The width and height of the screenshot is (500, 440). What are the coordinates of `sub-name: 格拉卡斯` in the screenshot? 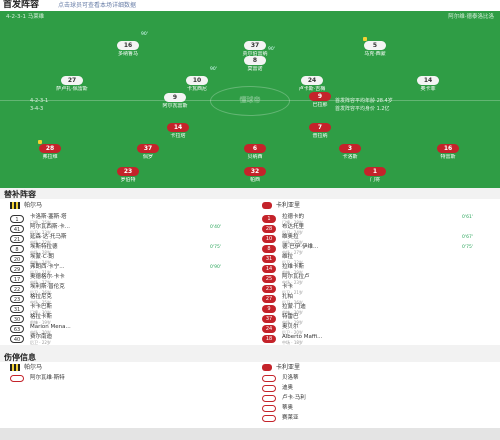 It's located at (41, 317).